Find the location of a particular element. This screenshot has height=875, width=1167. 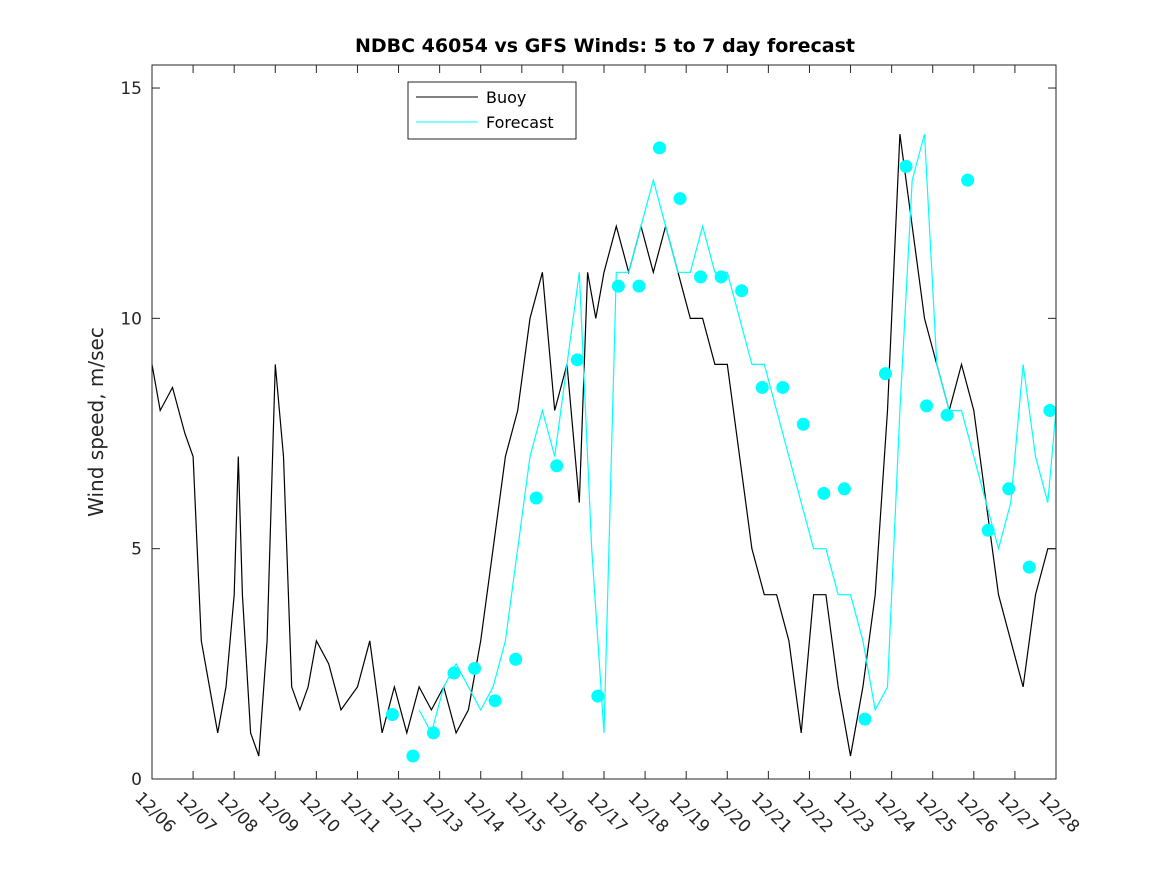

y-axis-label: Wind speed, m/sec is located at coordinates (96, 422).